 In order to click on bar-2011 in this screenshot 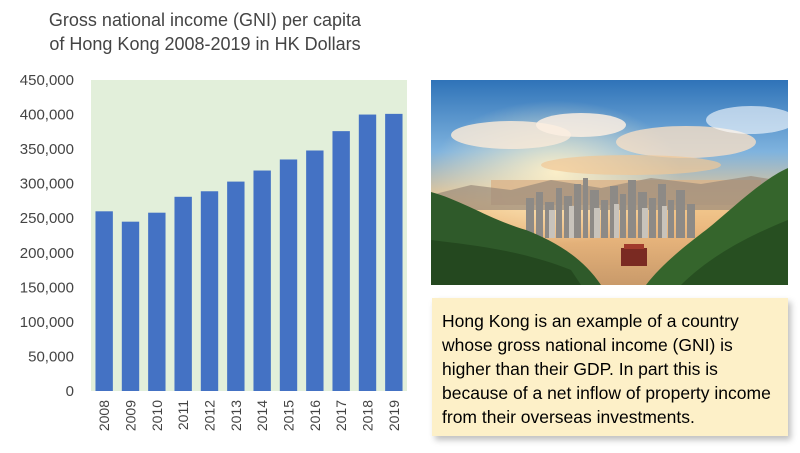, I will do `click(183, 293)`.